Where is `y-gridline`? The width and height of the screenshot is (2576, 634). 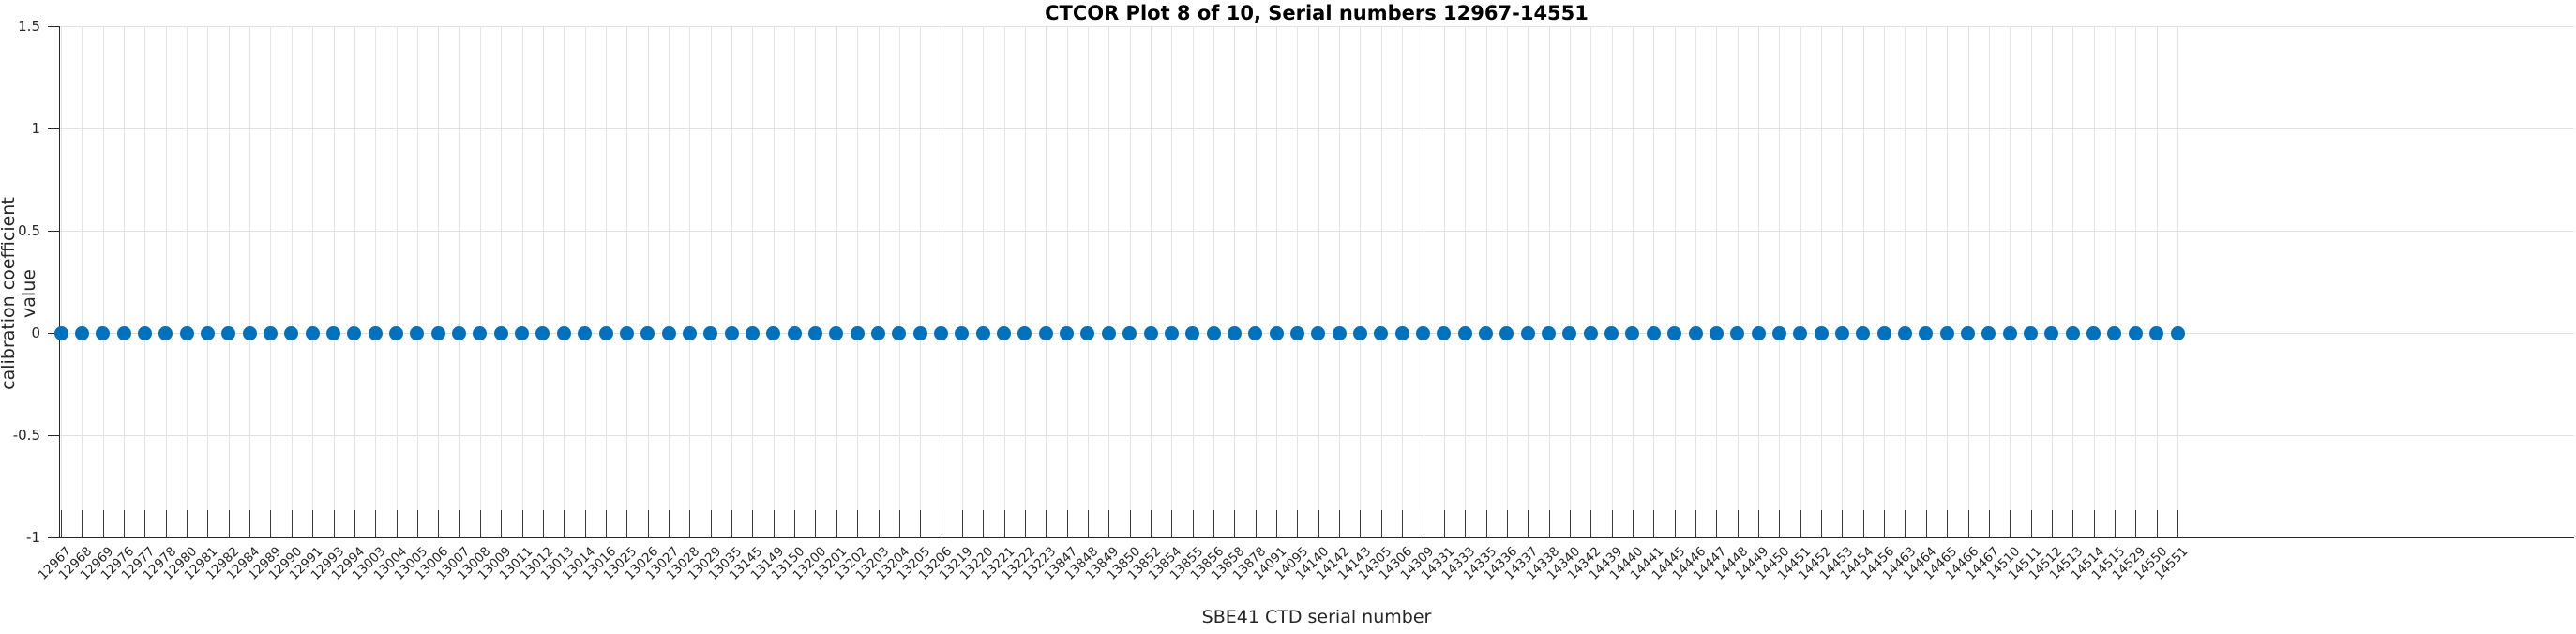 y-gridline is located at coordinates (1316, 26).